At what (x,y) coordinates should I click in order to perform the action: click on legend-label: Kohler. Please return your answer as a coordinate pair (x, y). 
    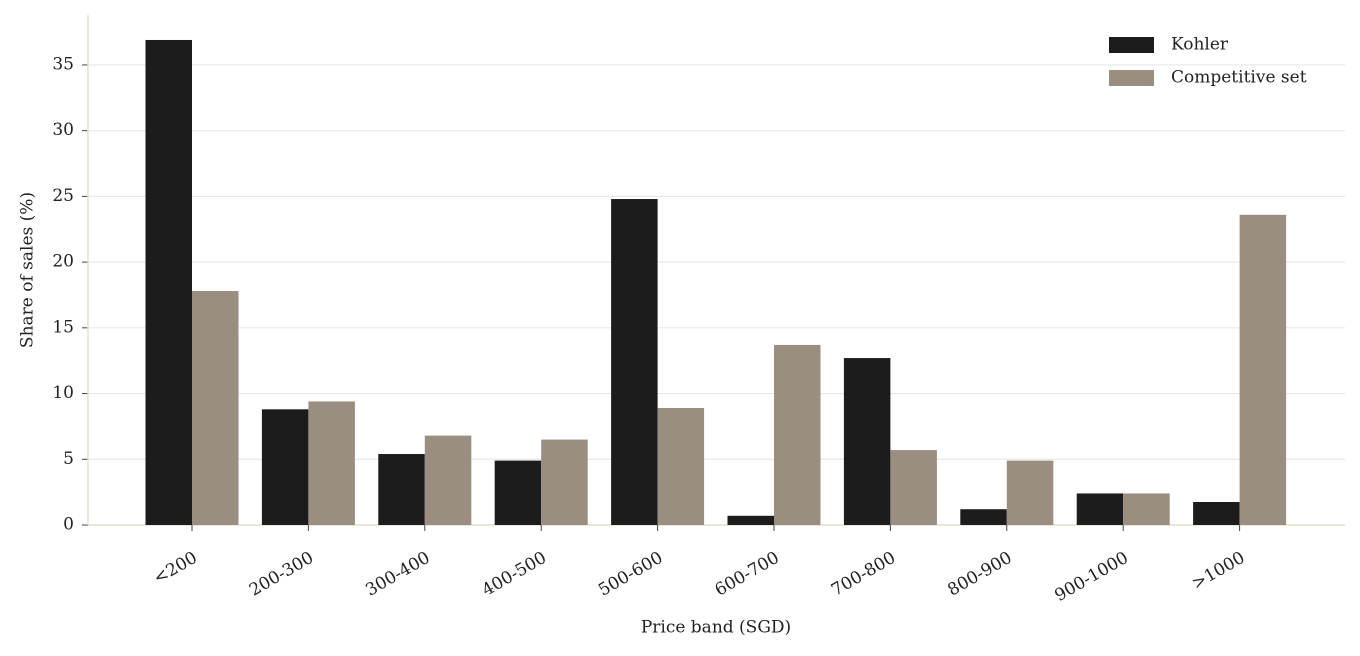
    Looking at the image, I should click on (1200, 45).